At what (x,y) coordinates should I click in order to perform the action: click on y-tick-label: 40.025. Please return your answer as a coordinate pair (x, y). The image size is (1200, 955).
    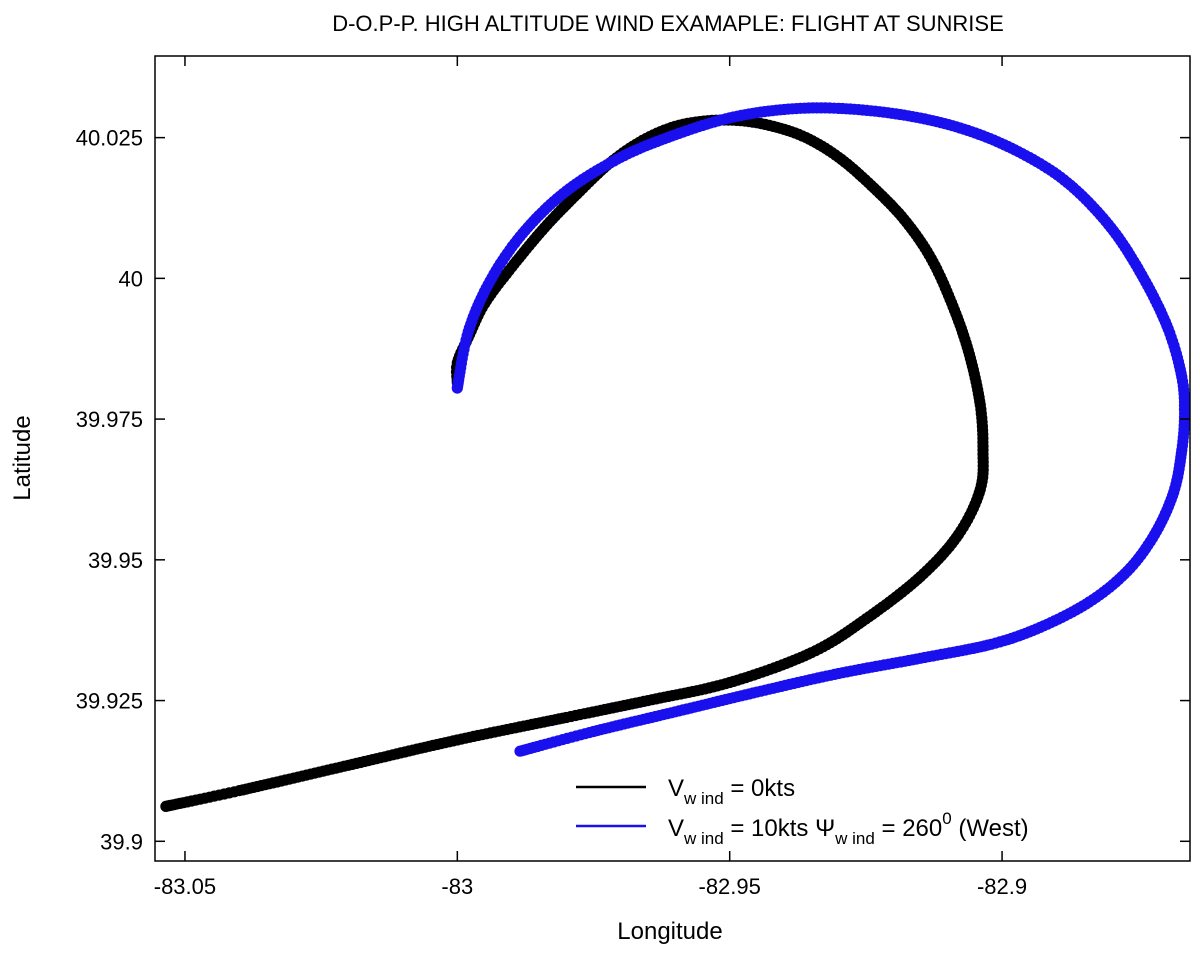
    Looking at the image, I should click on (109, 138).